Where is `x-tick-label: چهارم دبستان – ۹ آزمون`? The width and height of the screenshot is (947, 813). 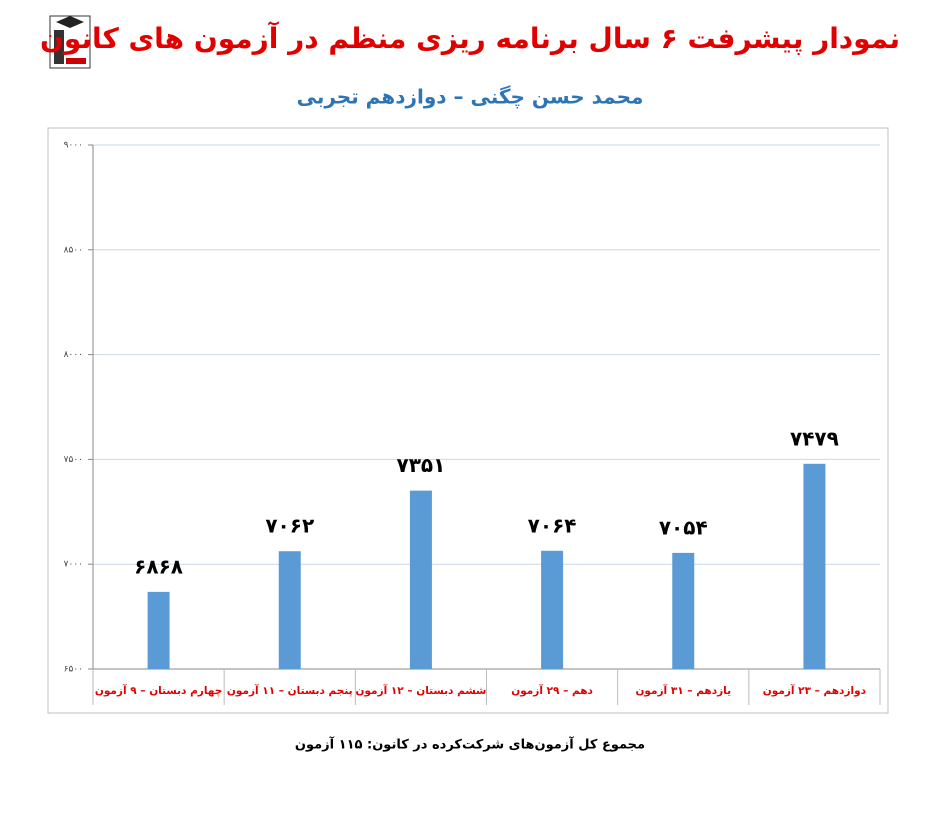
x-tick-label: چهارم دبستان – ۹ آزمون is located at coordinates (158, 690).